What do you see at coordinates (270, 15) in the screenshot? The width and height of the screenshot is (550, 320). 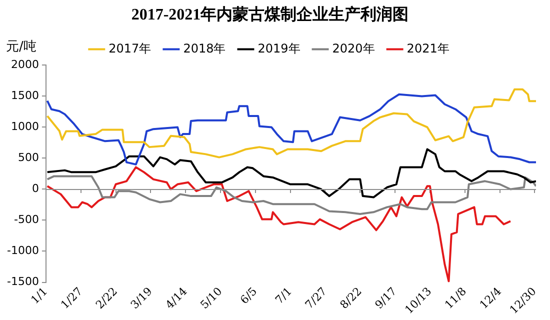 I see `chart-title: 2017-2021年内蒙古煤制企业生产利润图` at bounding box center [270, 15].